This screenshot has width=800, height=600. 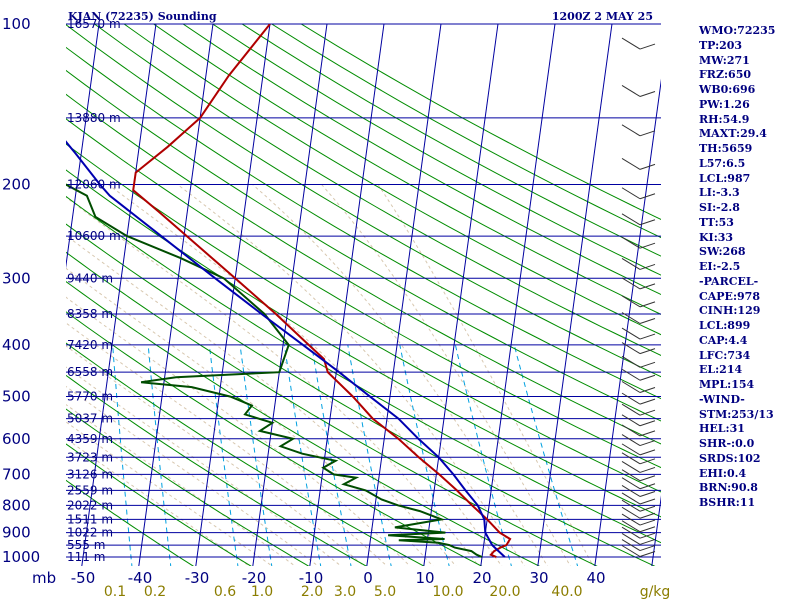 What do you see at coordinates (424, 578) in the screenshot?
I see `temp-tick-label: 10` at bounding box center [424, 578].